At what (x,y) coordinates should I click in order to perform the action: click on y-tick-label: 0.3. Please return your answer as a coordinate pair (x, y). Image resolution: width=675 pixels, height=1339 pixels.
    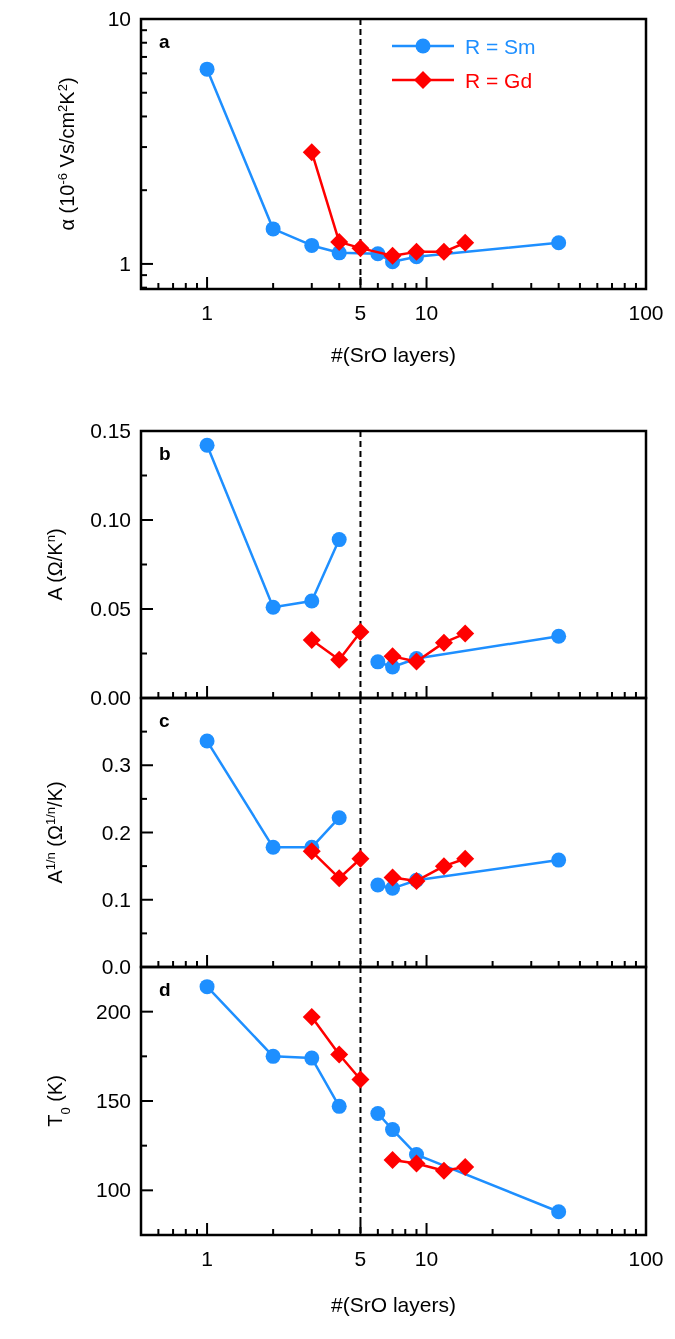
    Looking at the image, I should click on (116, 765).